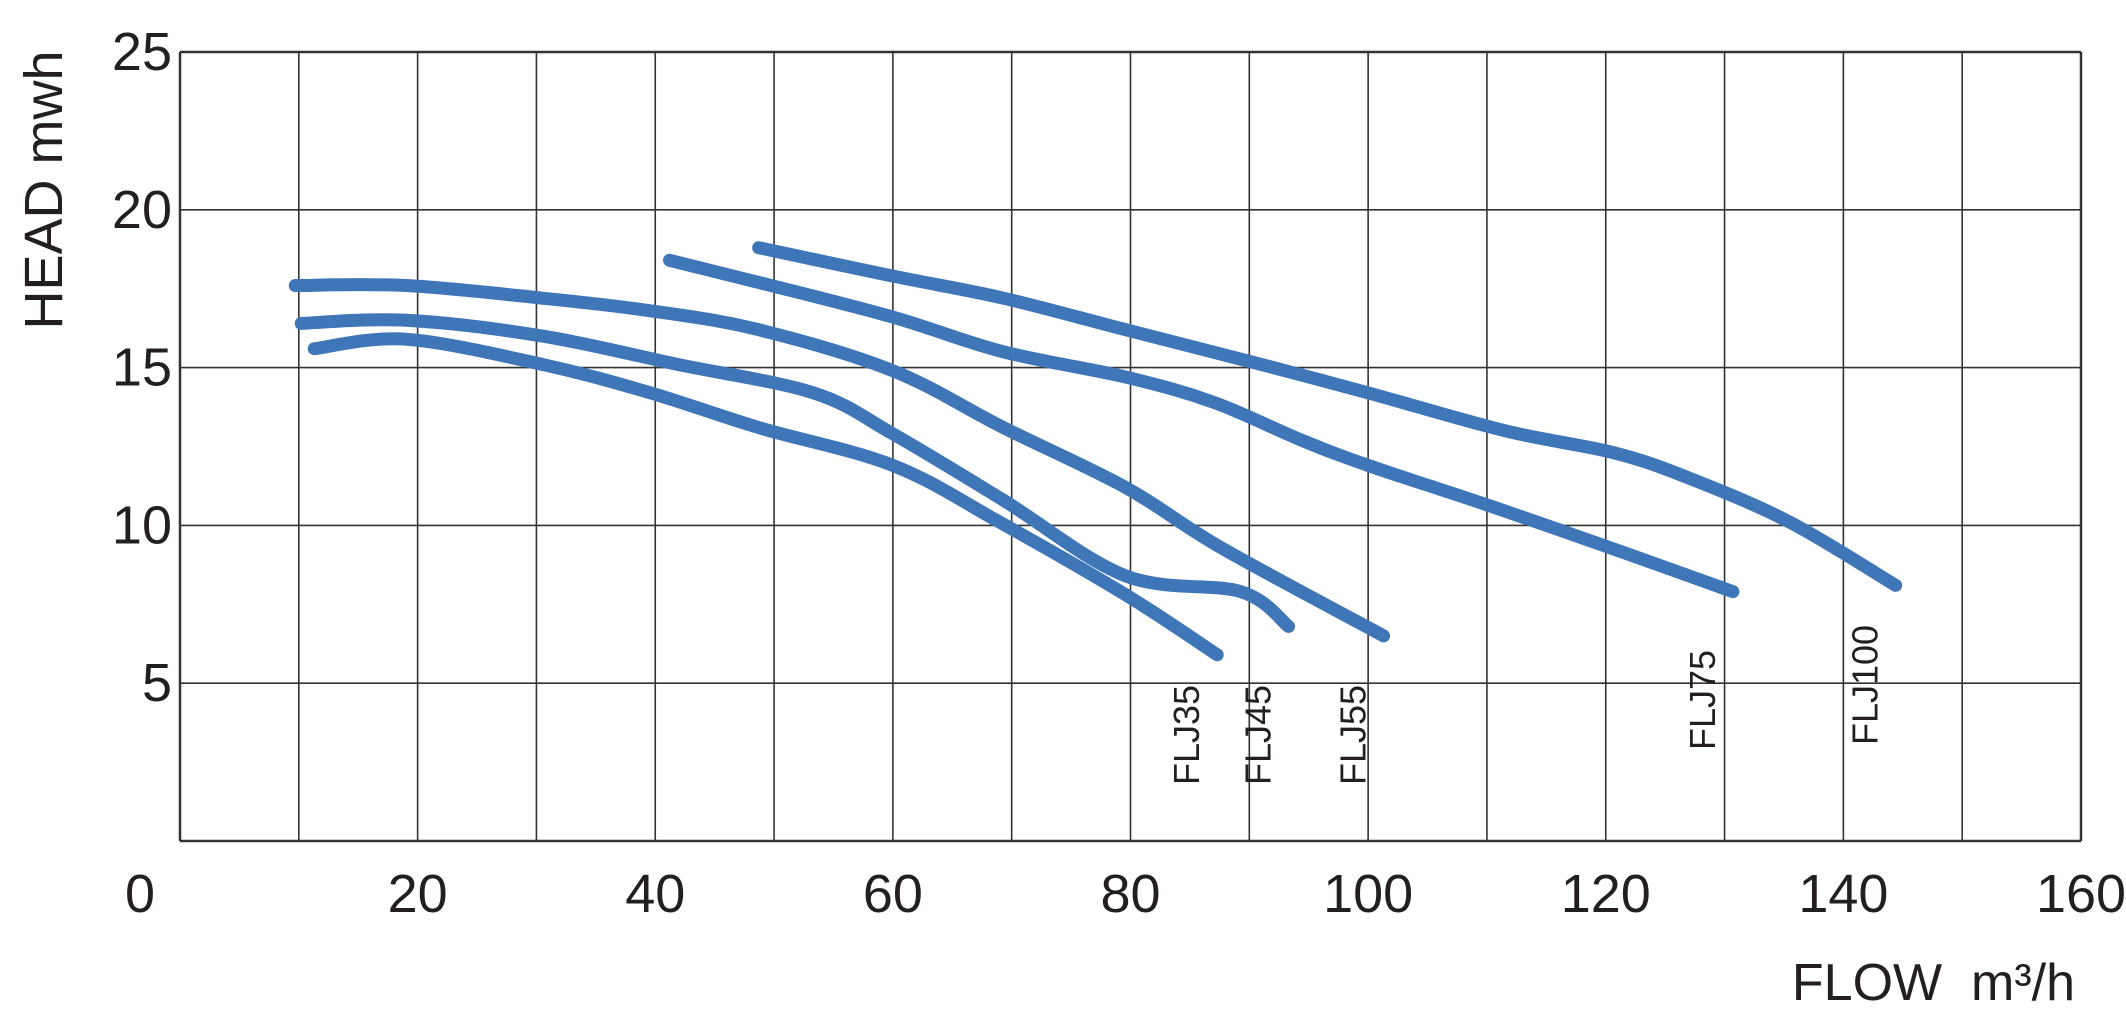 The width and height of the screenshot is (2126, 1012). Describe the element at coordinates (418, 894) in the screenshot. I see `x-tick-label: 20` at that location.